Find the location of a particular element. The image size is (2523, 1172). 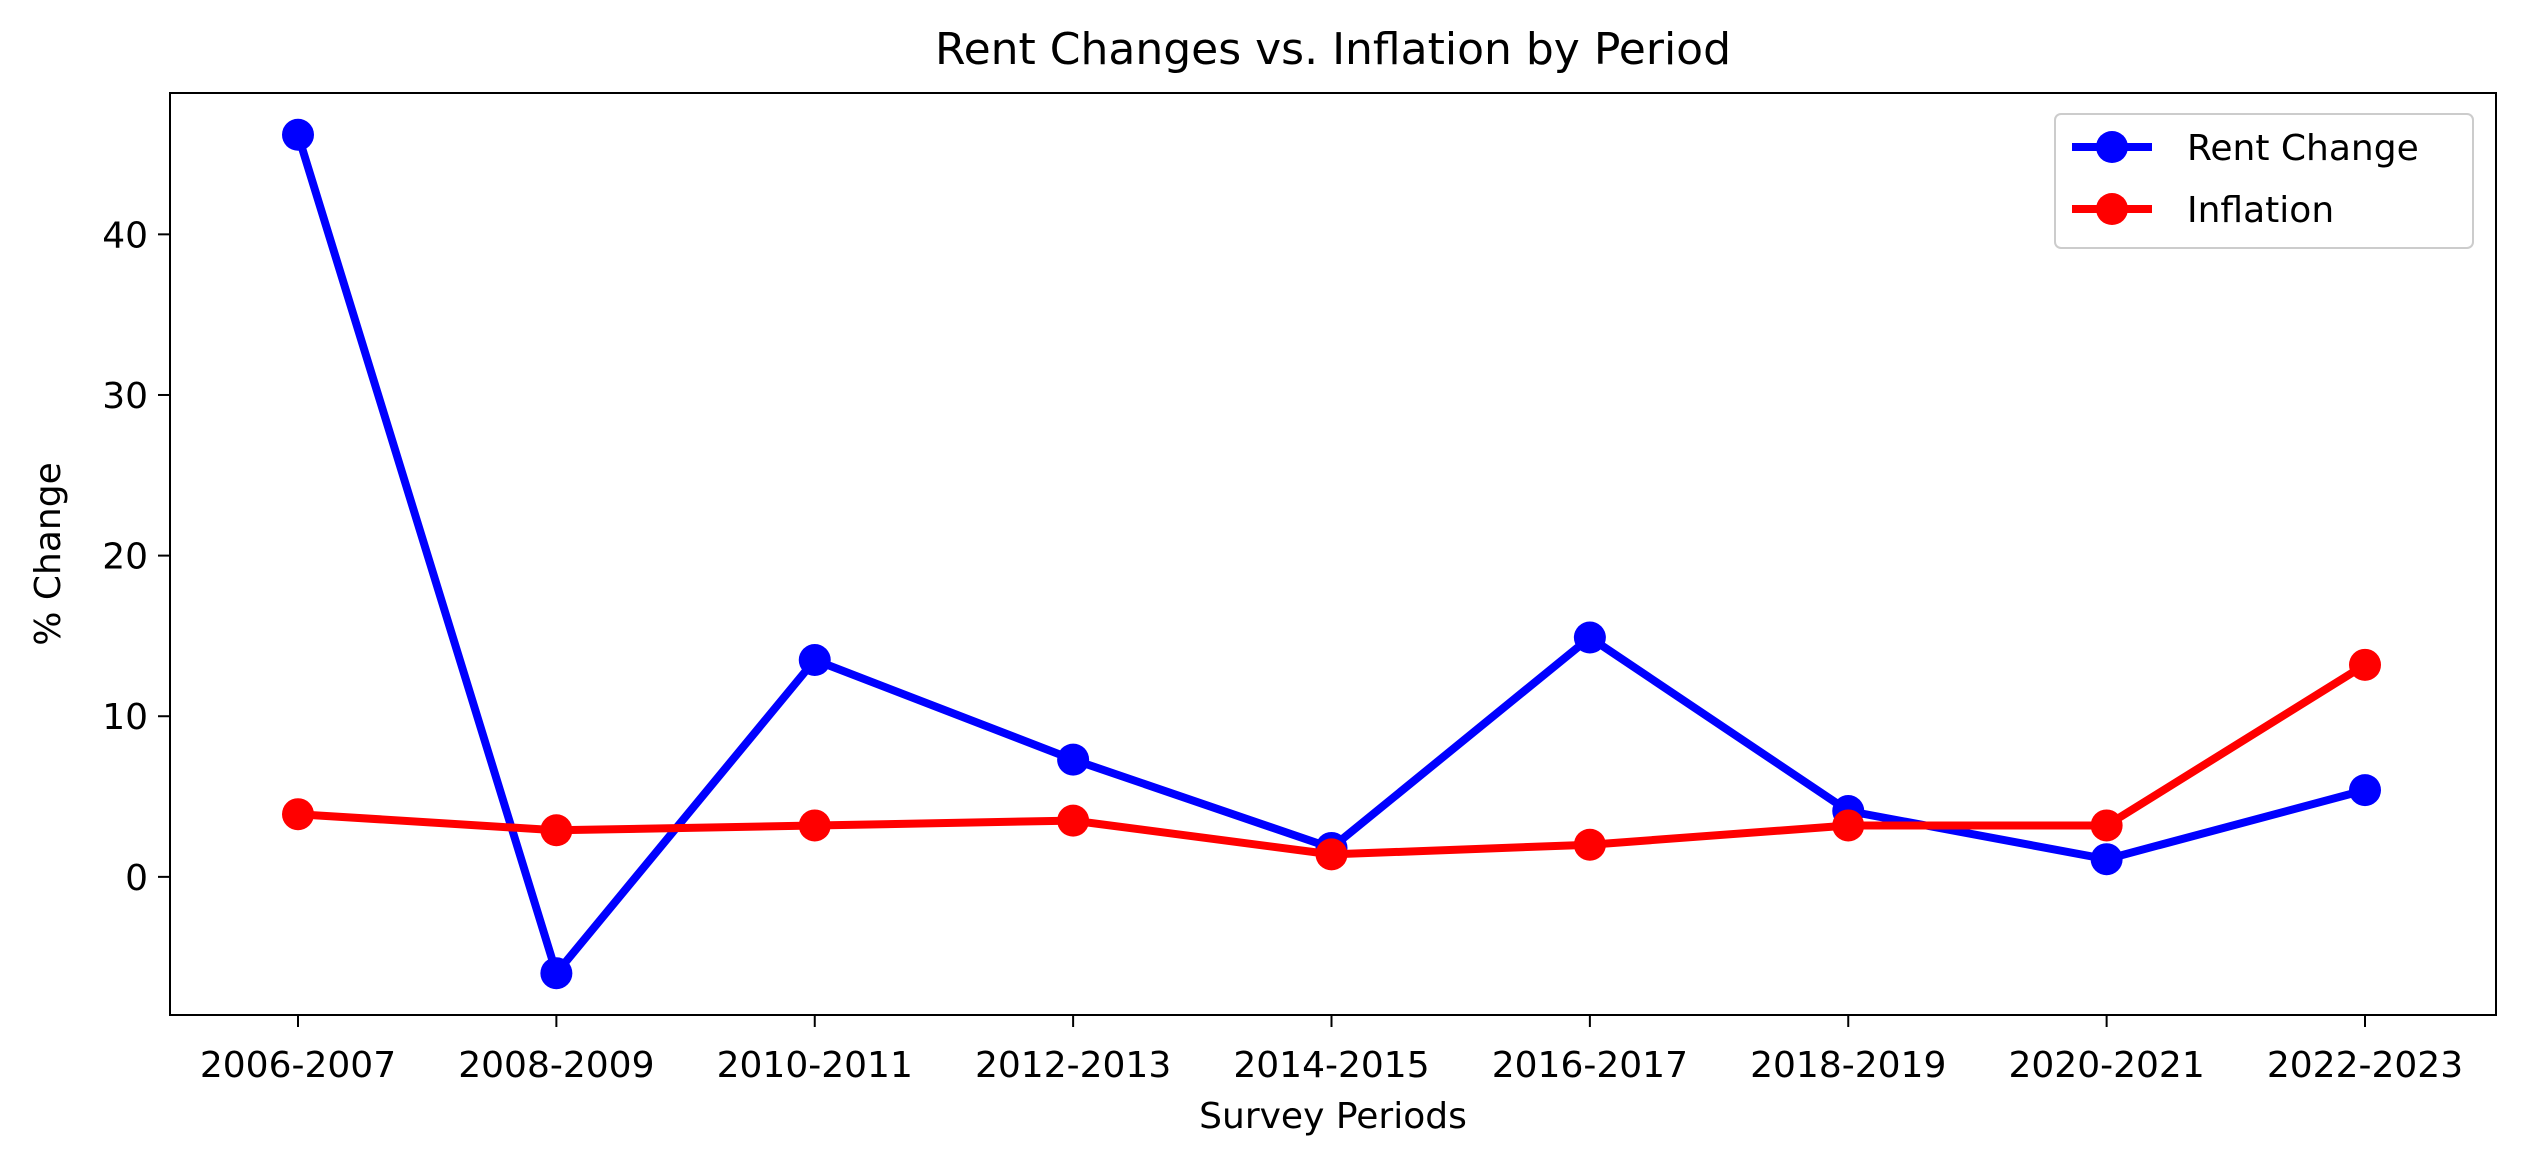

x-tick-label: 2022-2023 is located at coordinates (2365, 1065).